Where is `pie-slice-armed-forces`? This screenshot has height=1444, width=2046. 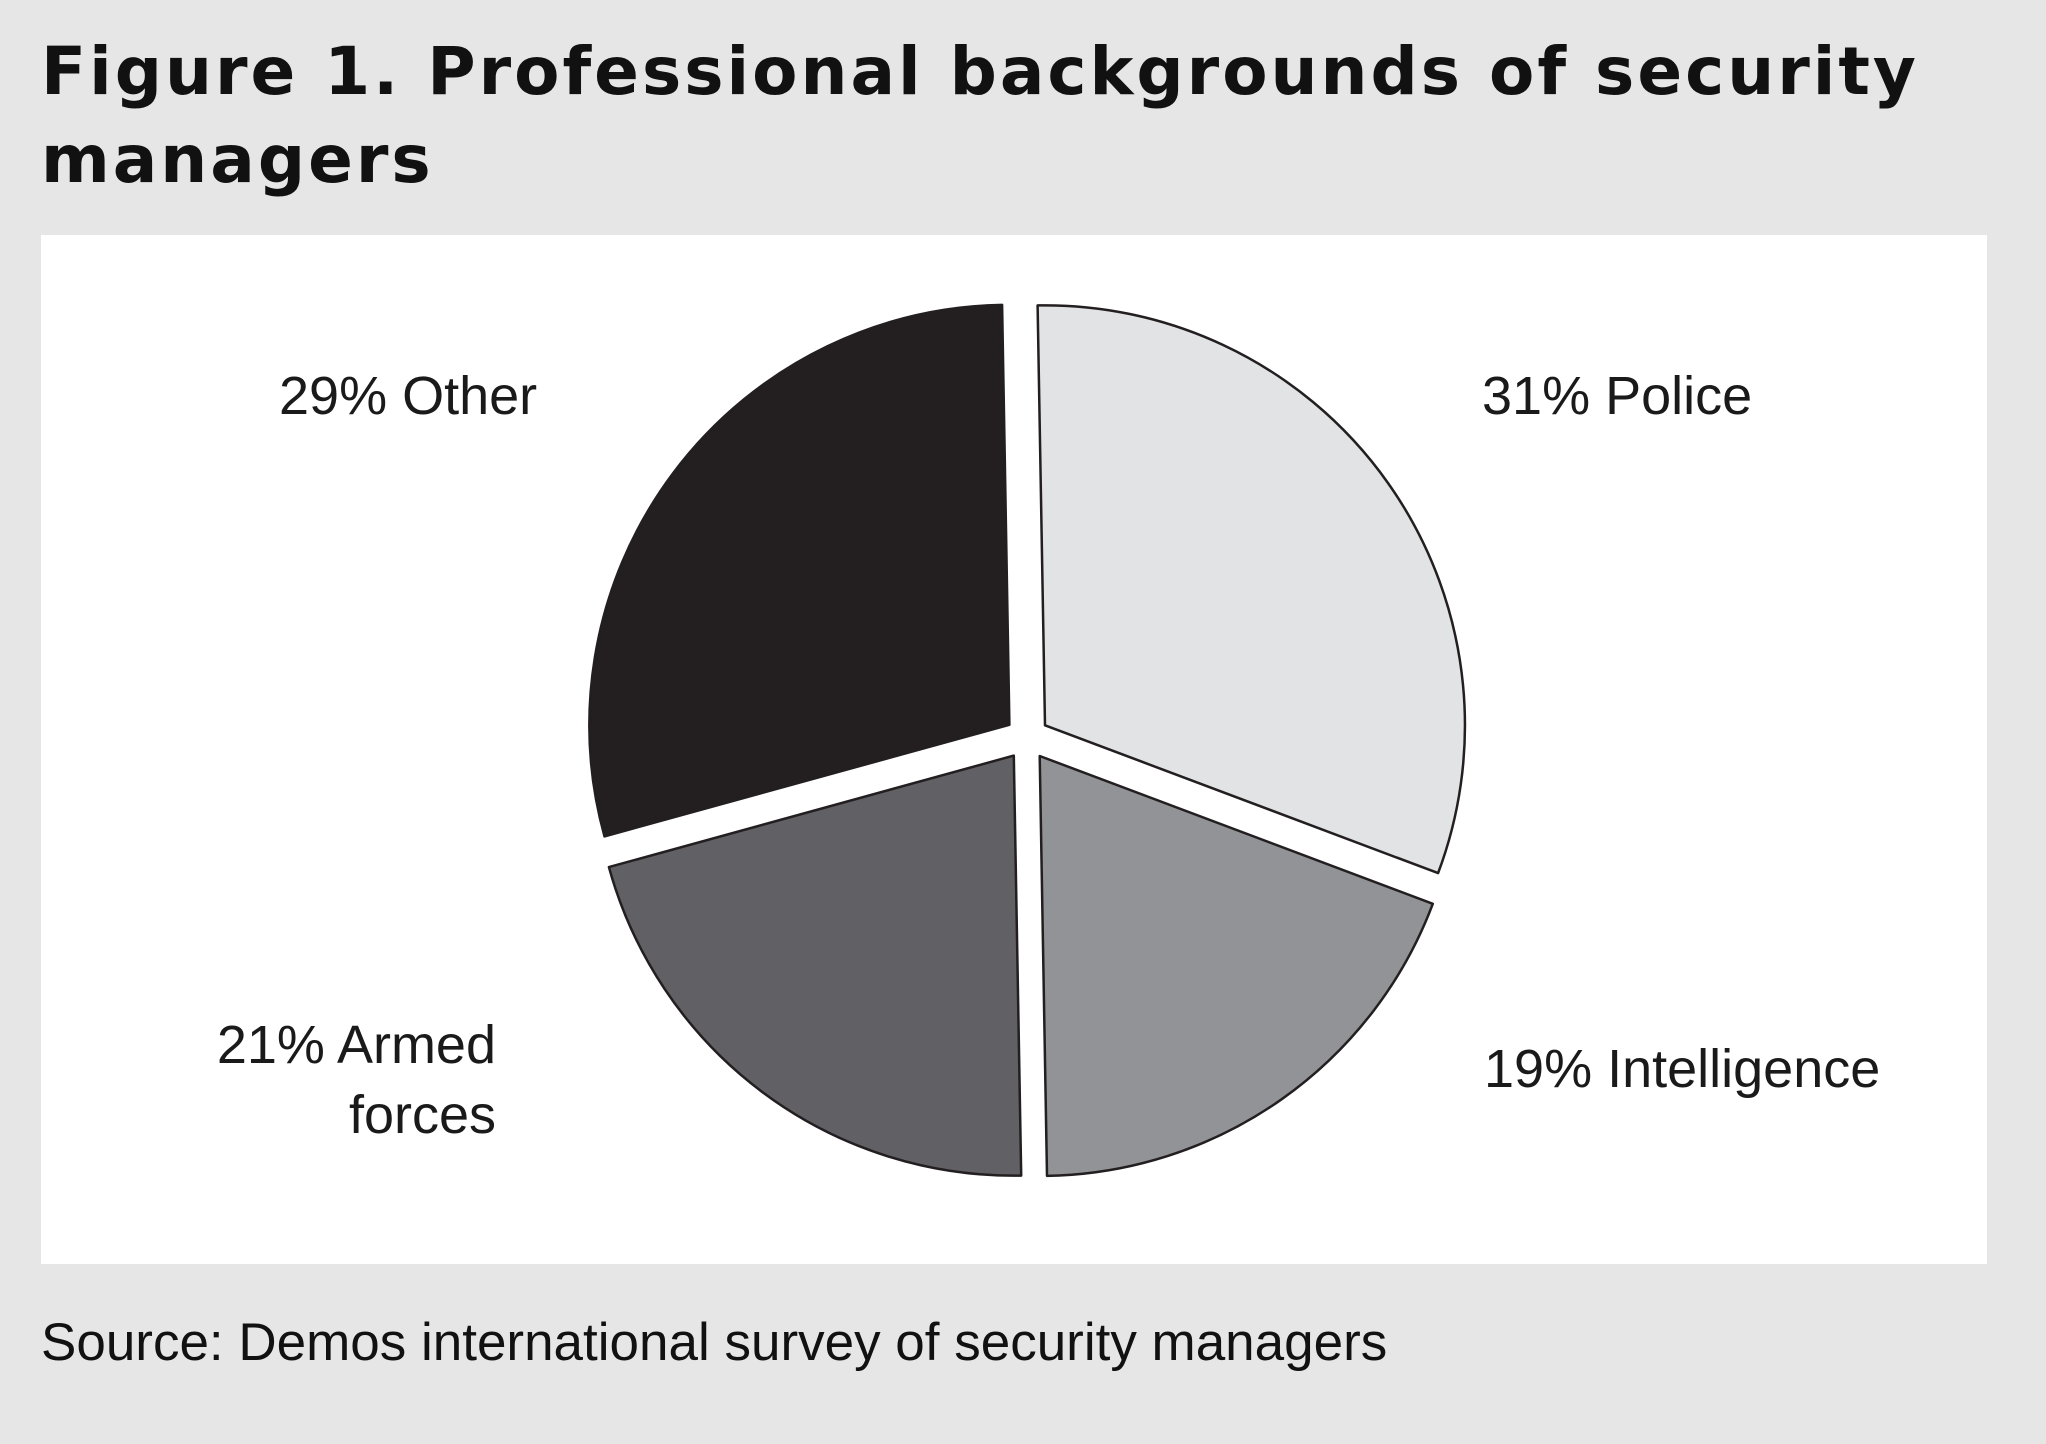 pie-slice-armed-forces is located at coordinates (815, 965).